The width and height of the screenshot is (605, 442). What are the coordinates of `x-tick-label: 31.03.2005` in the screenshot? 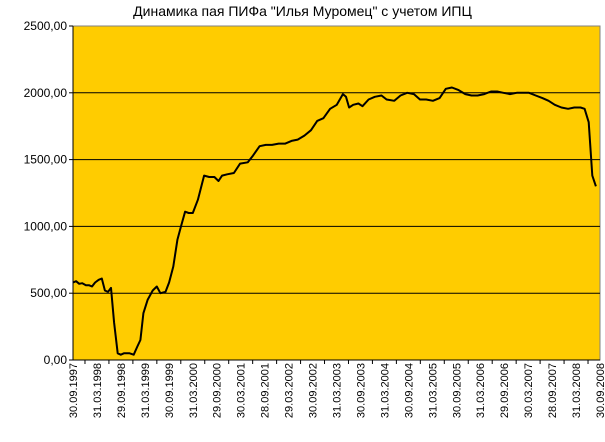 It's located at (433, 390).